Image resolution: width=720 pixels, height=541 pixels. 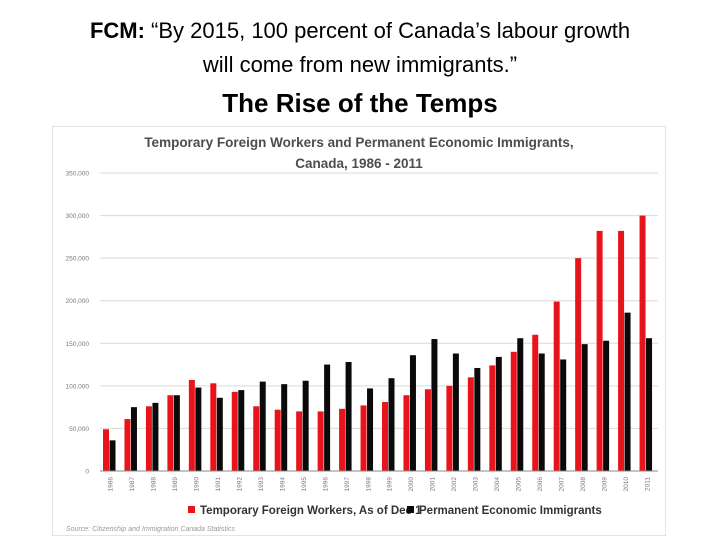 I want to click on x-tick-label: 2003, so click(x=476, y=484).